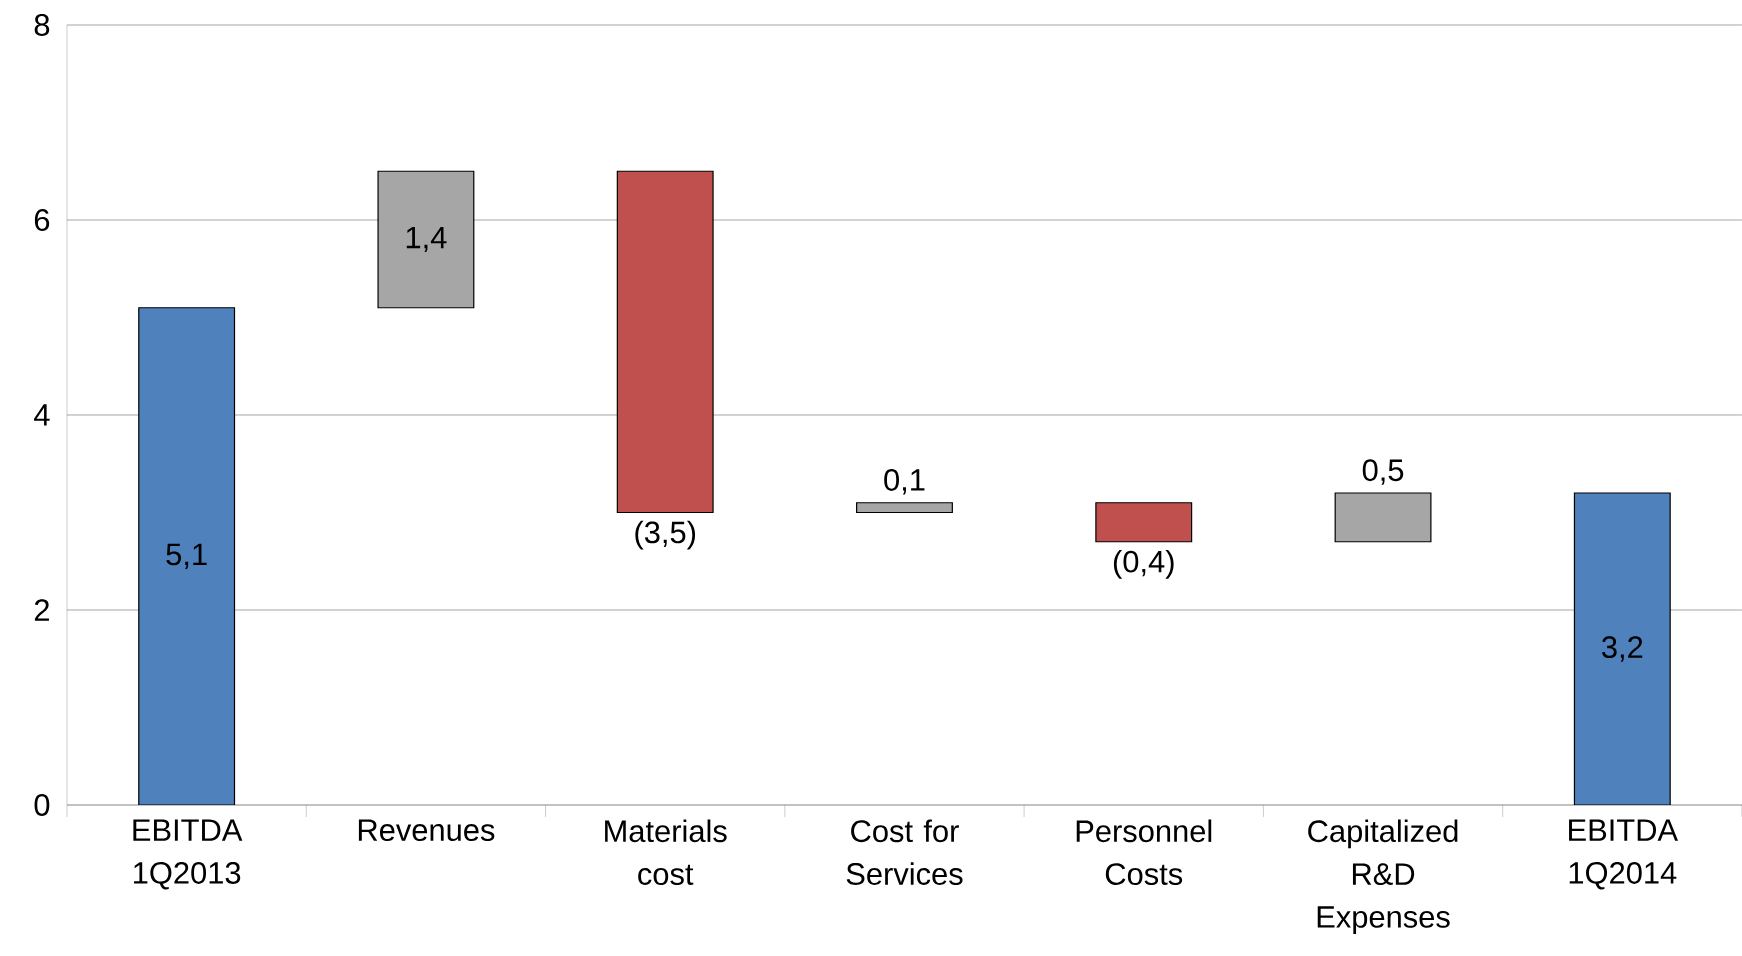 The image size is (1742, 956). I want to click on y-tick-label: 0, so click(42, 805).